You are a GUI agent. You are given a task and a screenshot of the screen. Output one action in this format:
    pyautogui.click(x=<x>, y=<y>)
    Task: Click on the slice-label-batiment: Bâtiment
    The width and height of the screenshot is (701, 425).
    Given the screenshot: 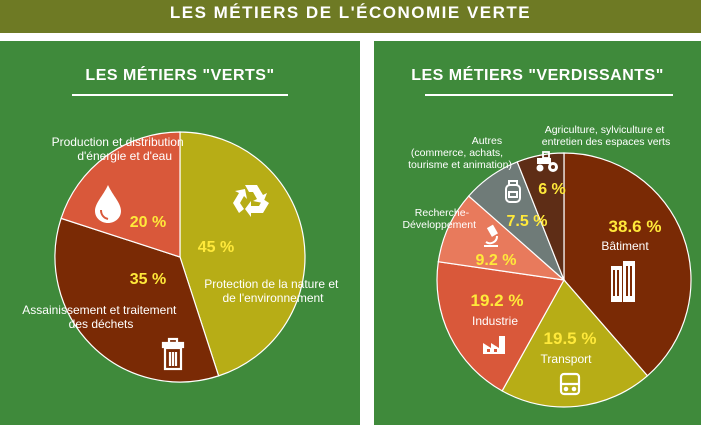 What is the action you would take?
    pyautogui.click(x=625, y=246)
    